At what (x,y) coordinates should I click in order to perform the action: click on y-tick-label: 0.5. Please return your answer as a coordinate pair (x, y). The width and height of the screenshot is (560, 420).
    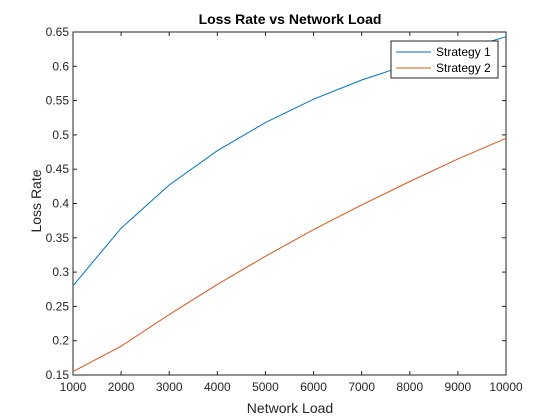
    Looking at the image, I should click on (60, 135).